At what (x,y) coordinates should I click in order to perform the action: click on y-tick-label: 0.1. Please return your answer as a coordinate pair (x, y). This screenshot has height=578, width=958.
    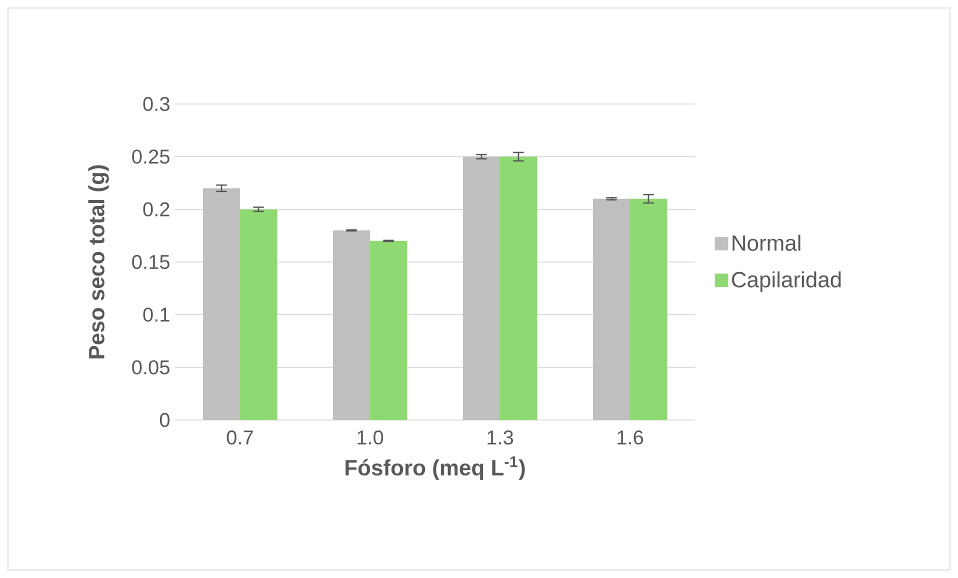
    Looking at the image, I should click on (156, 315).